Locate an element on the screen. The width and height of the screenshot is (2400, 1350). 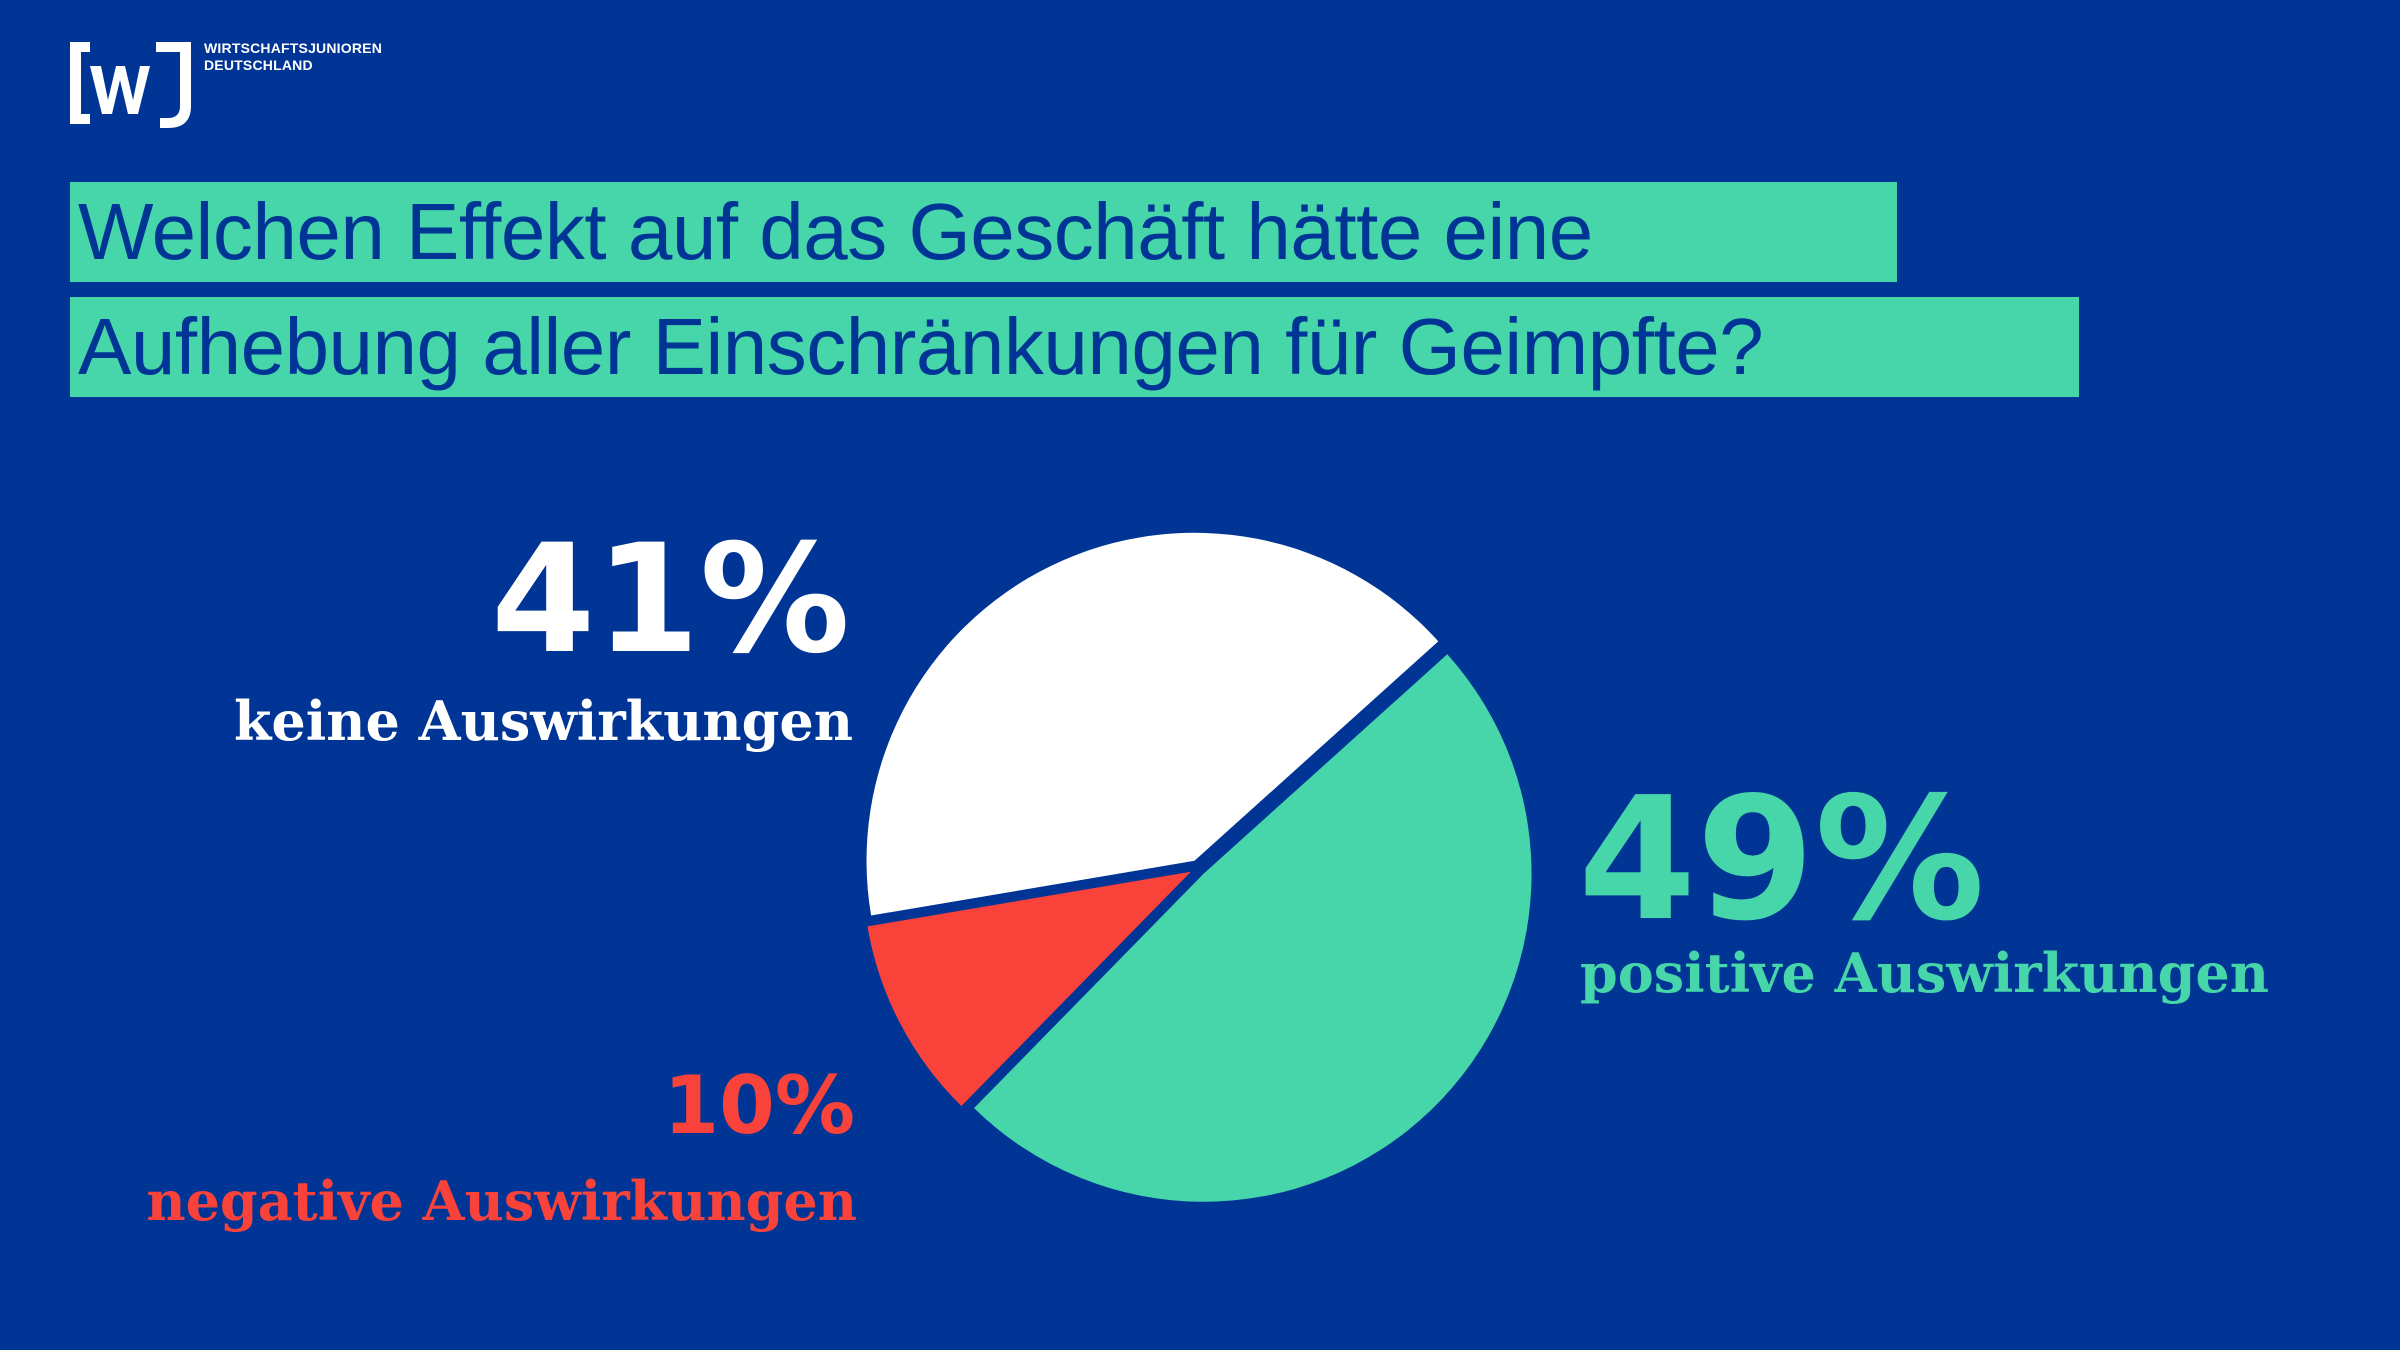
slice-label-positive: positive Auswirkungen is located at coordinates (1925, 973).